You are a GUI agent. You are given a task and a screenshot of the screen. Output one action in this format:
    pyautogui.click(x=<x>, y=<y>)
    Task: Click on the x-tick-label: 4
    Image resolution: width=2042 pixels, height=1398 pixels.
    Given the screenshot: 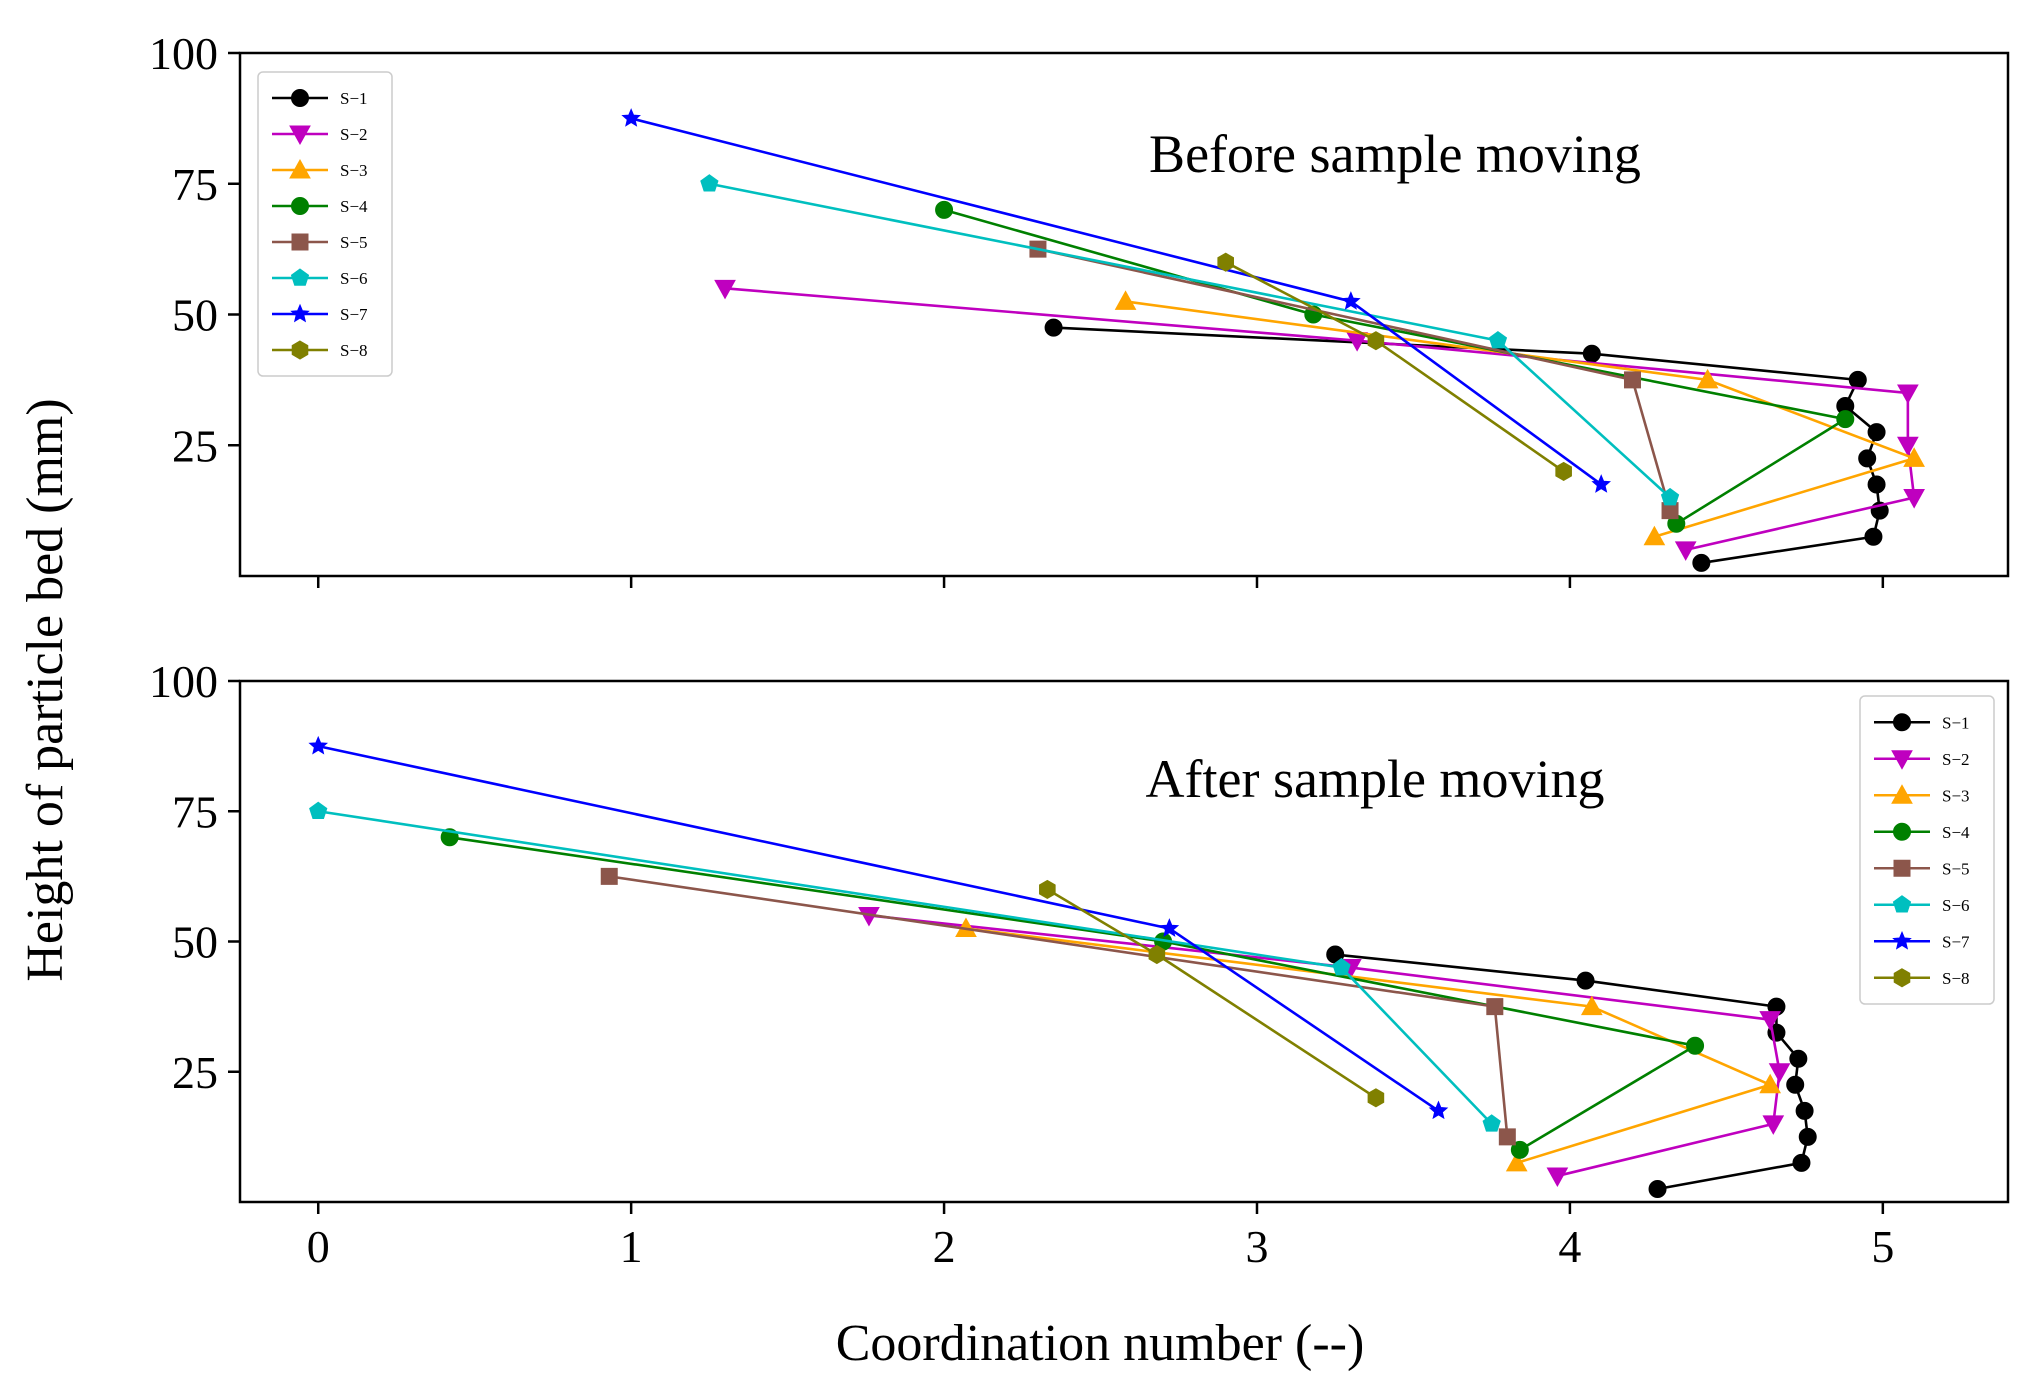 What is the action you would take?
    pyautogui.click(x=1569, y=1246)
    